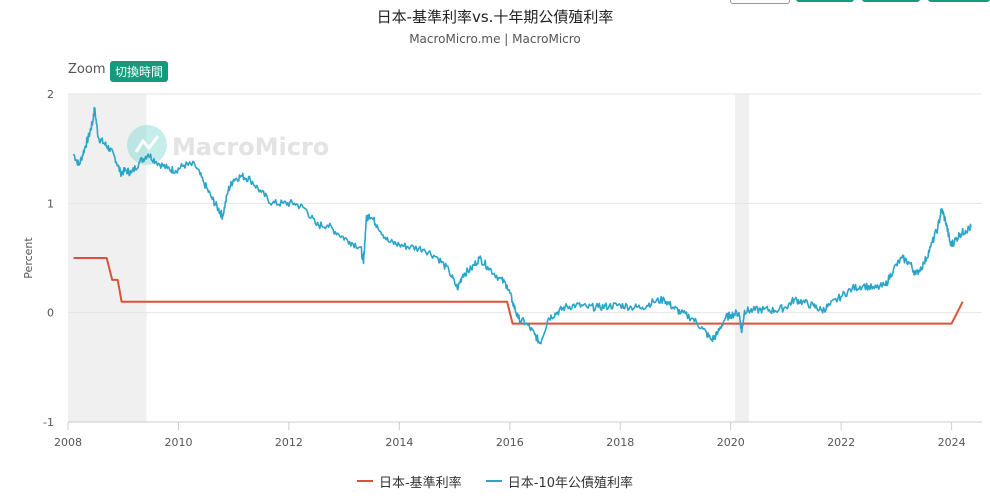 The width and height of the screenshot is (990, 502). I want to click on zoom-time-button: 切換時間, so click(139, 71).